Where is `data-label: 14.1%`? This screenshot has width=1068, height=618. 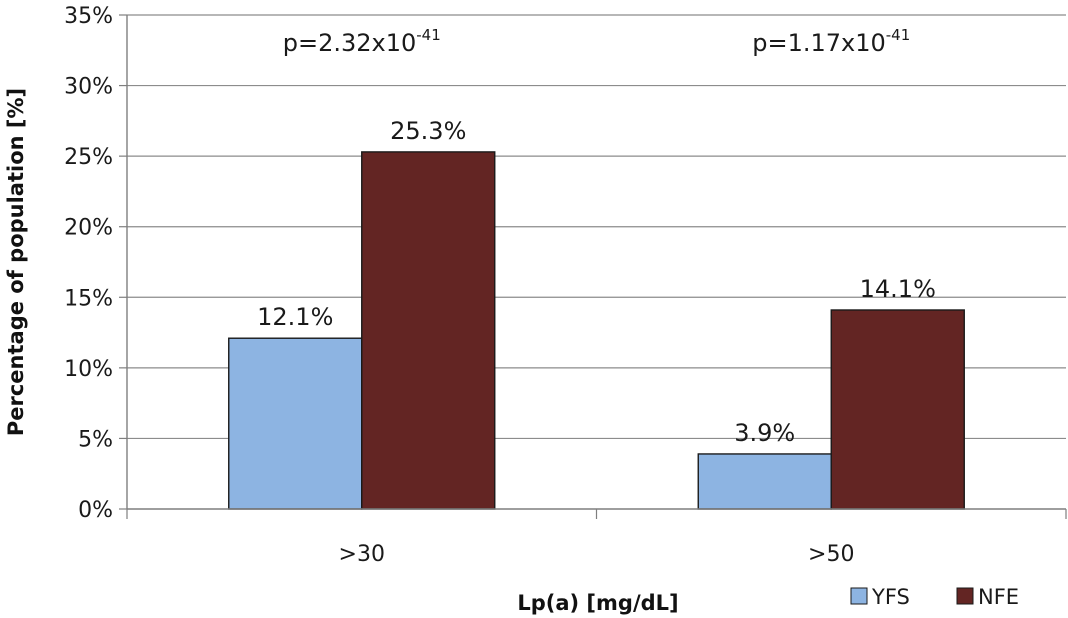 data-label: 14.1% is located at coordinates (898, 289).